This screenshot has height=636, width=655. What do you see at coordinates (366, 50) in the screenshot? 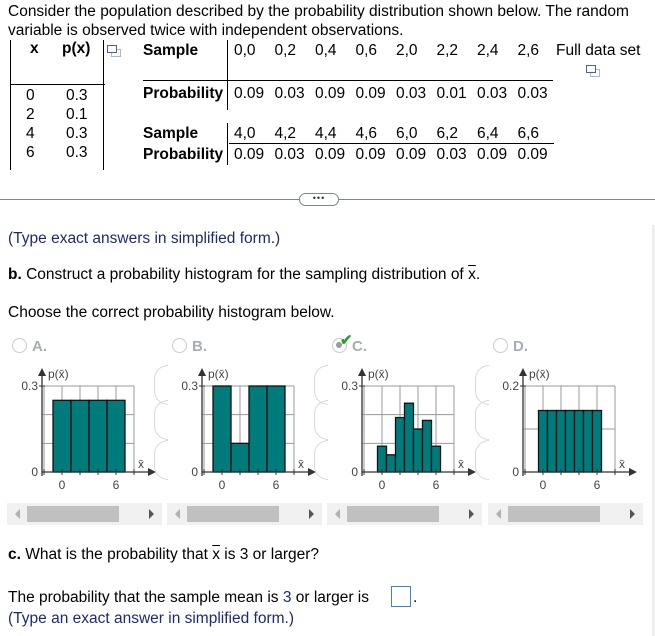
I see `sample-value: 0,6` at bounding box center [366, 50].